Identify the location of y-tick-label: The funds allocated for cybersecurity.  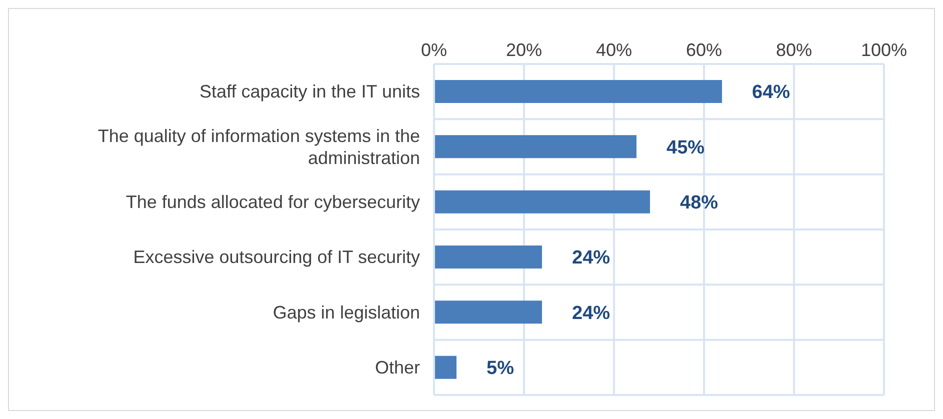
(273, 202).